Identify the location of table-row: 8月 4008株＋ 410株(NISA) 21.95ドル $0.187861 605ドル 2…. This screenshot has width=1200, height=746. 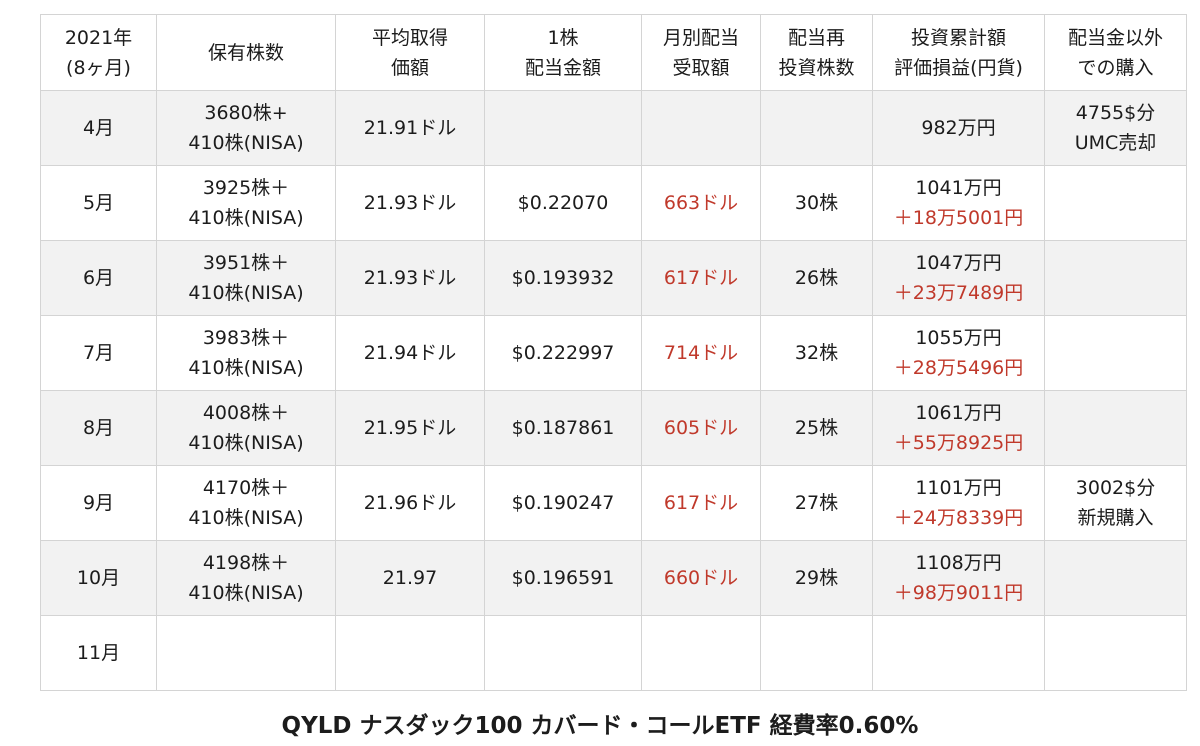
(613, 428).